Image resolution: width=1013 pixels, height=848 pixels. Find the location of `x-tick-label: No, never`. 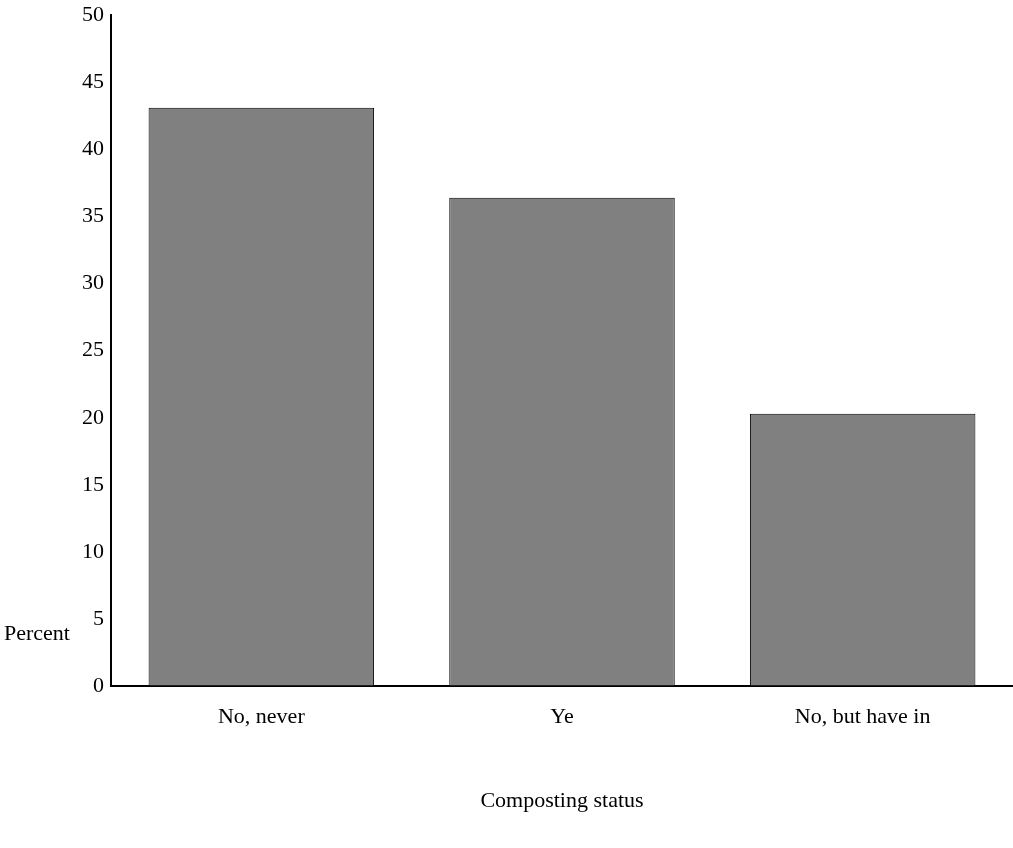

x-tick-label: No, never is located at coordinates (261, 716).